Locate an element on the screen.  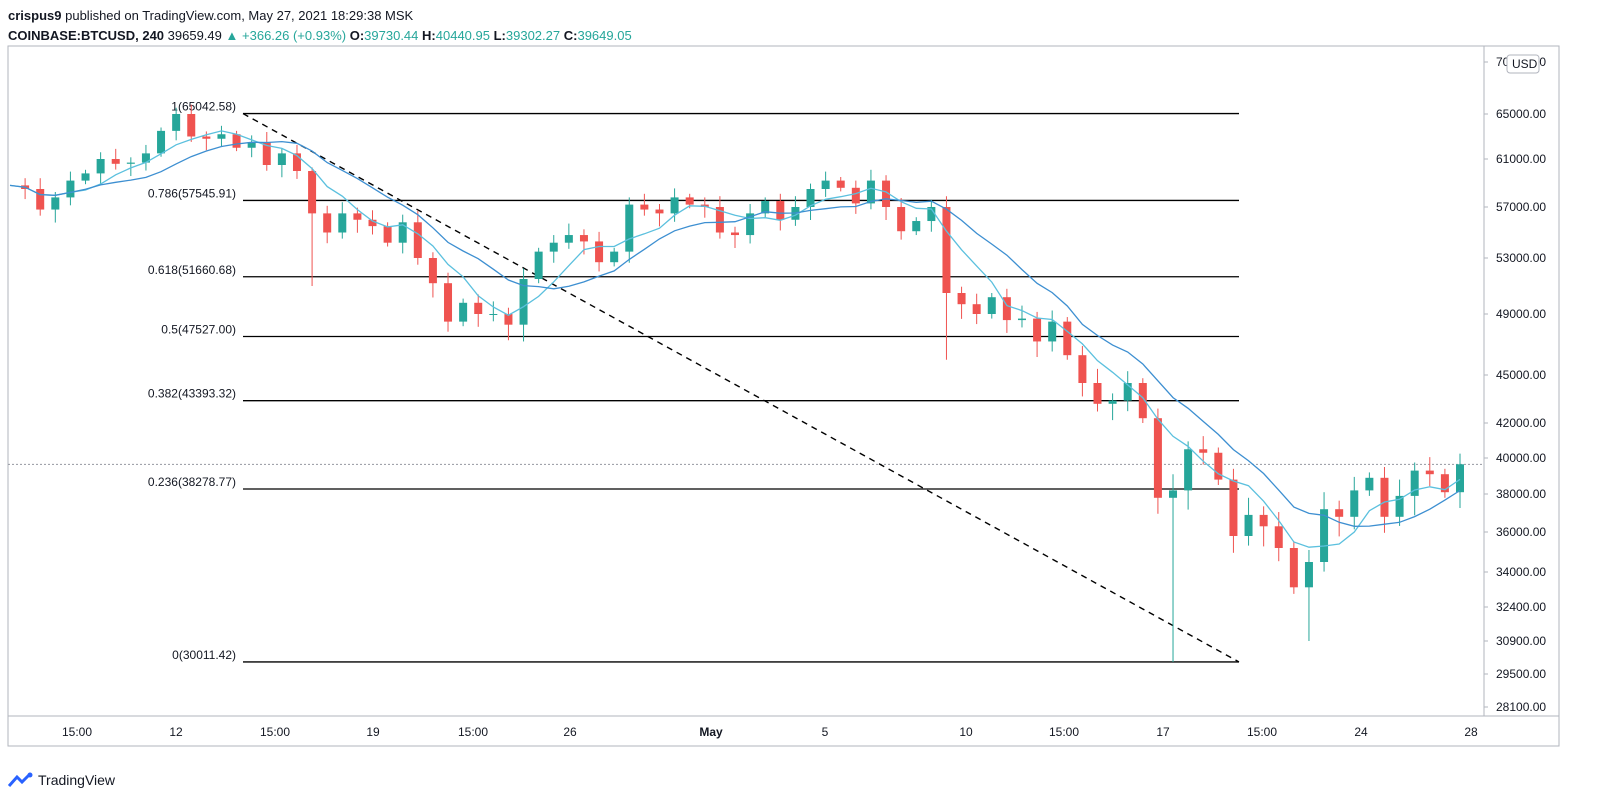
y-tick-label: 34000.00 is located at coordinates (1521, 572).